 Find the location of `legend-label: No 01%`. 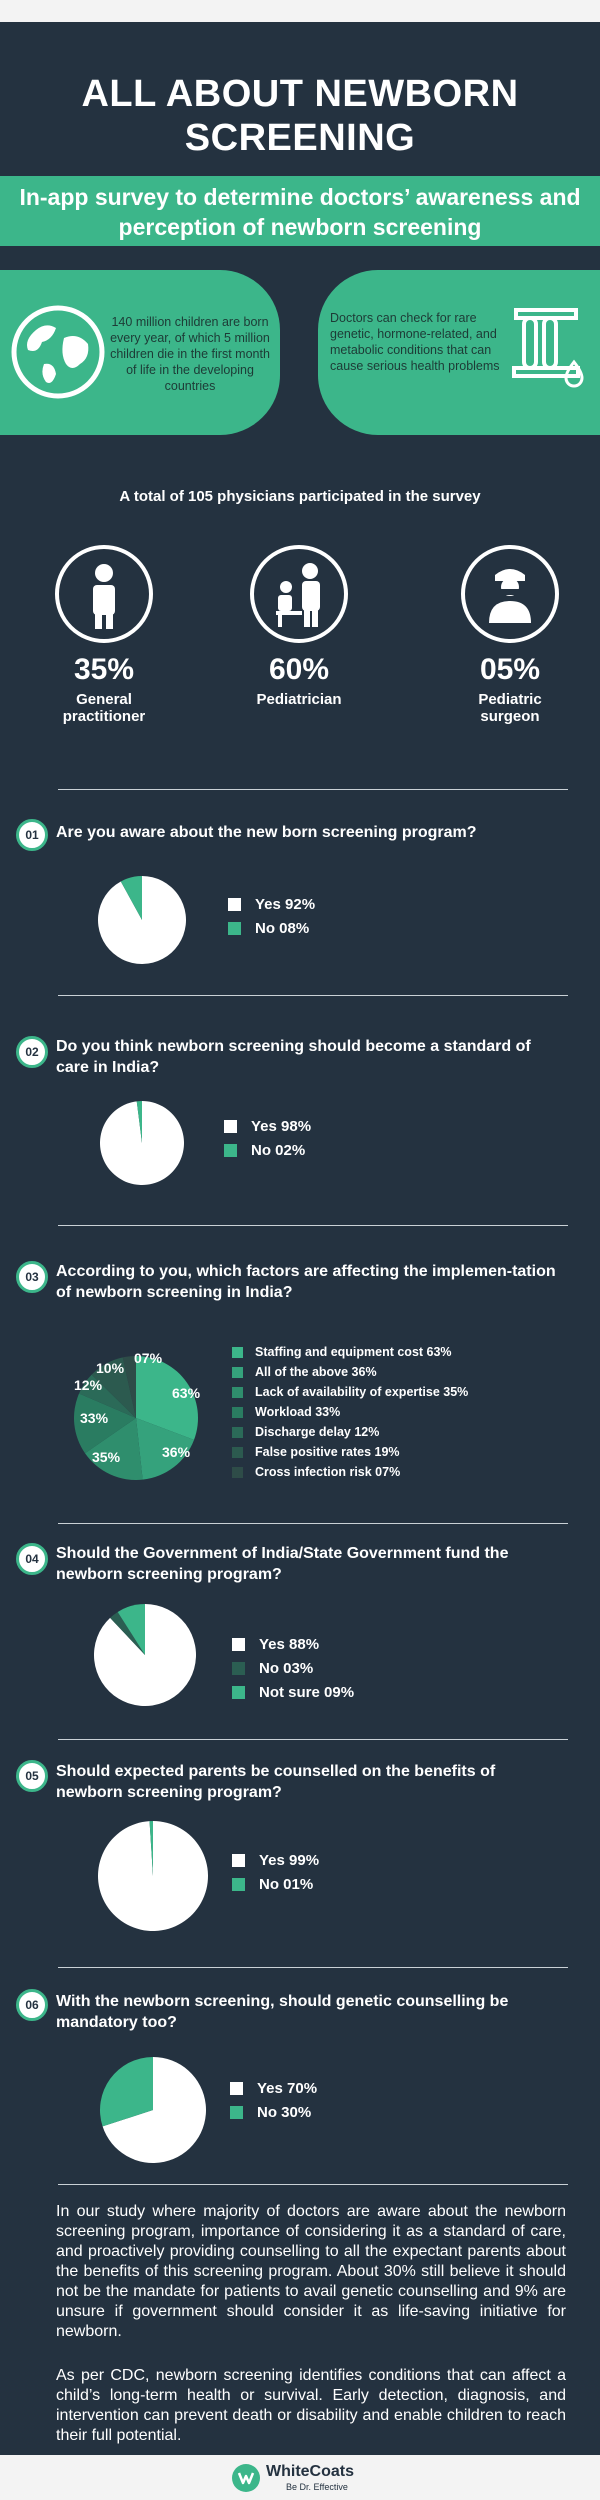

legend-label: No 01% is located at coordinates (286, 1884).